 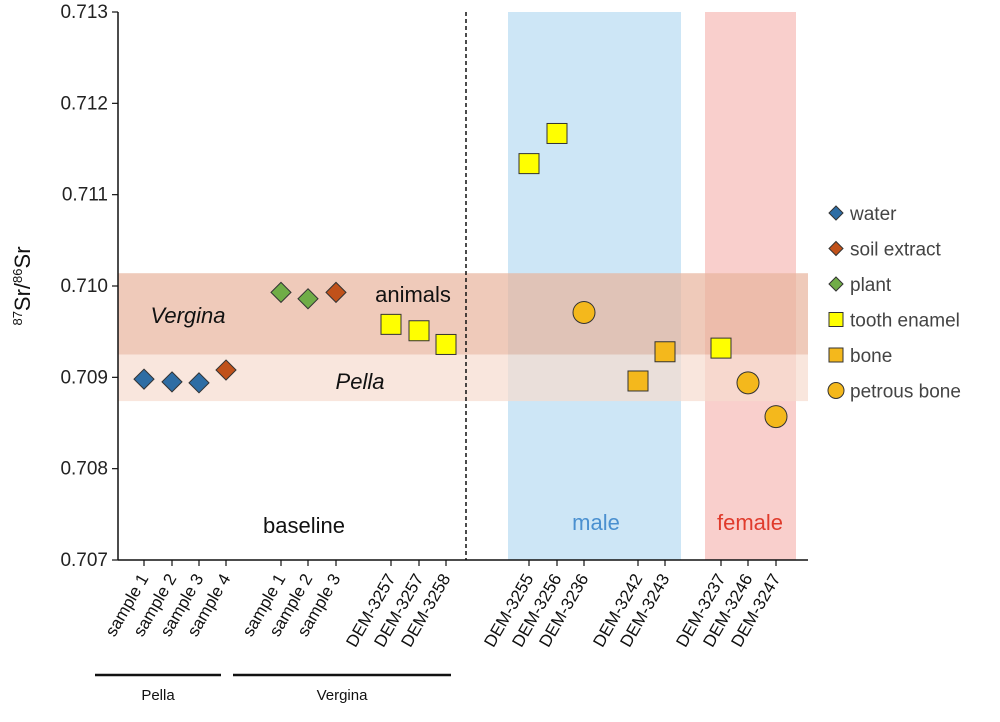 What do you see at coordinates (84, 103) in the screenshot?
I see `y-tick-label: 0.712` at bounding box center [84, 103].